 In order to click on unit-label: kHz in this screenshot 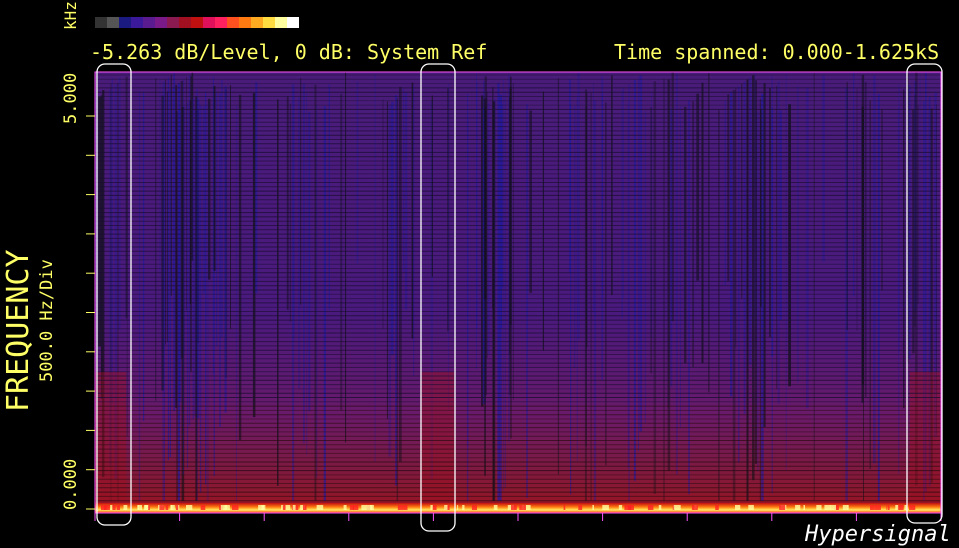, I will do `click(70, 15)`.